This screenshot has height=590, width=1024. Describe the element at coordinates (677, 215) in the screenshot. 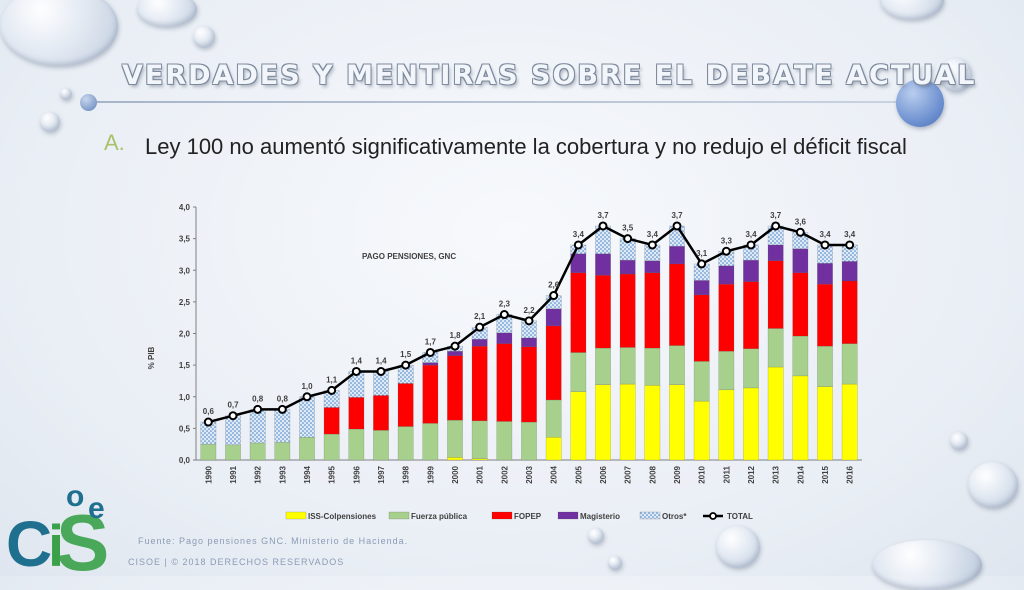

I see `total-data-label: 3,7` at that location.